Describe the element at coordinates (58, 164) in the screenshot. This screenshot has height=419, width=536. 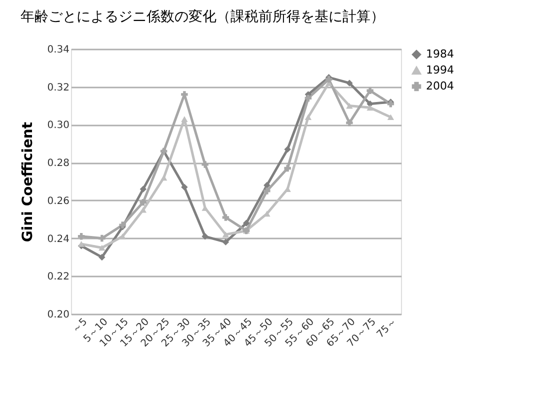
I see `y-tick-label: 0.28` at that location.